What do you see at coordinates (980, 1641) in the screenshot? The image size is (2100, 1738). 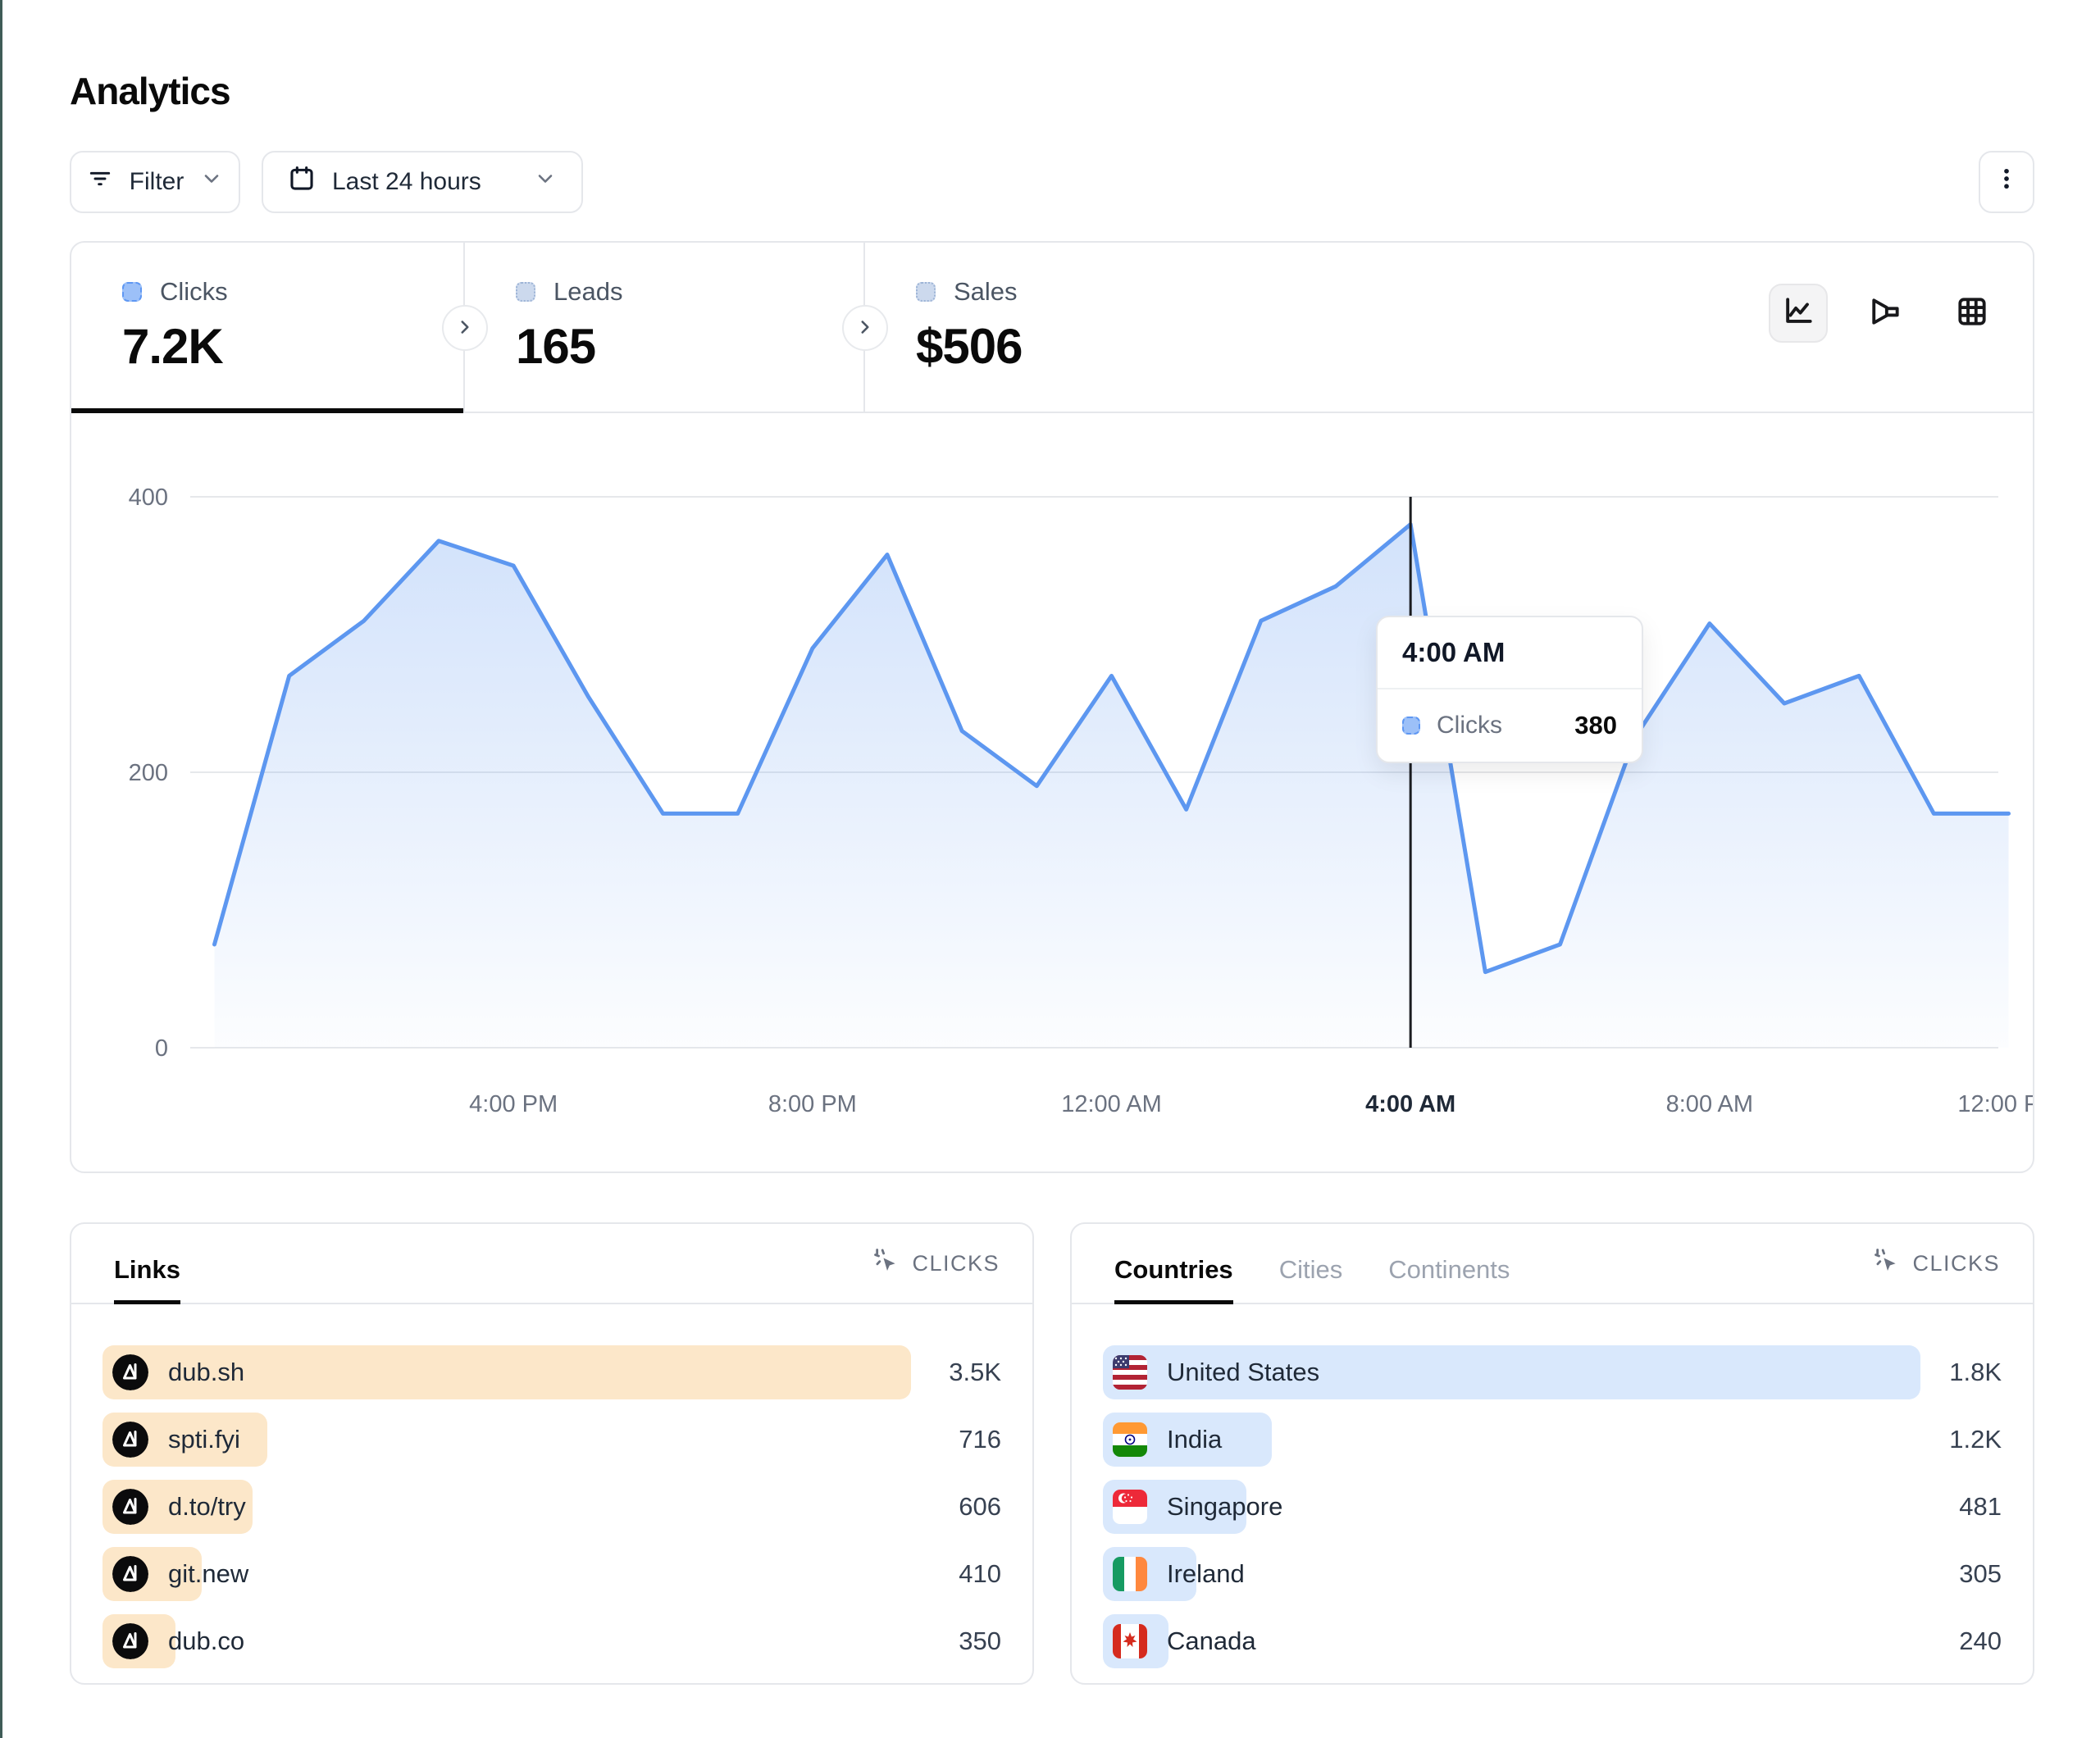 I see `row-clicks-value: 350` at bounding box center [980, 1641].